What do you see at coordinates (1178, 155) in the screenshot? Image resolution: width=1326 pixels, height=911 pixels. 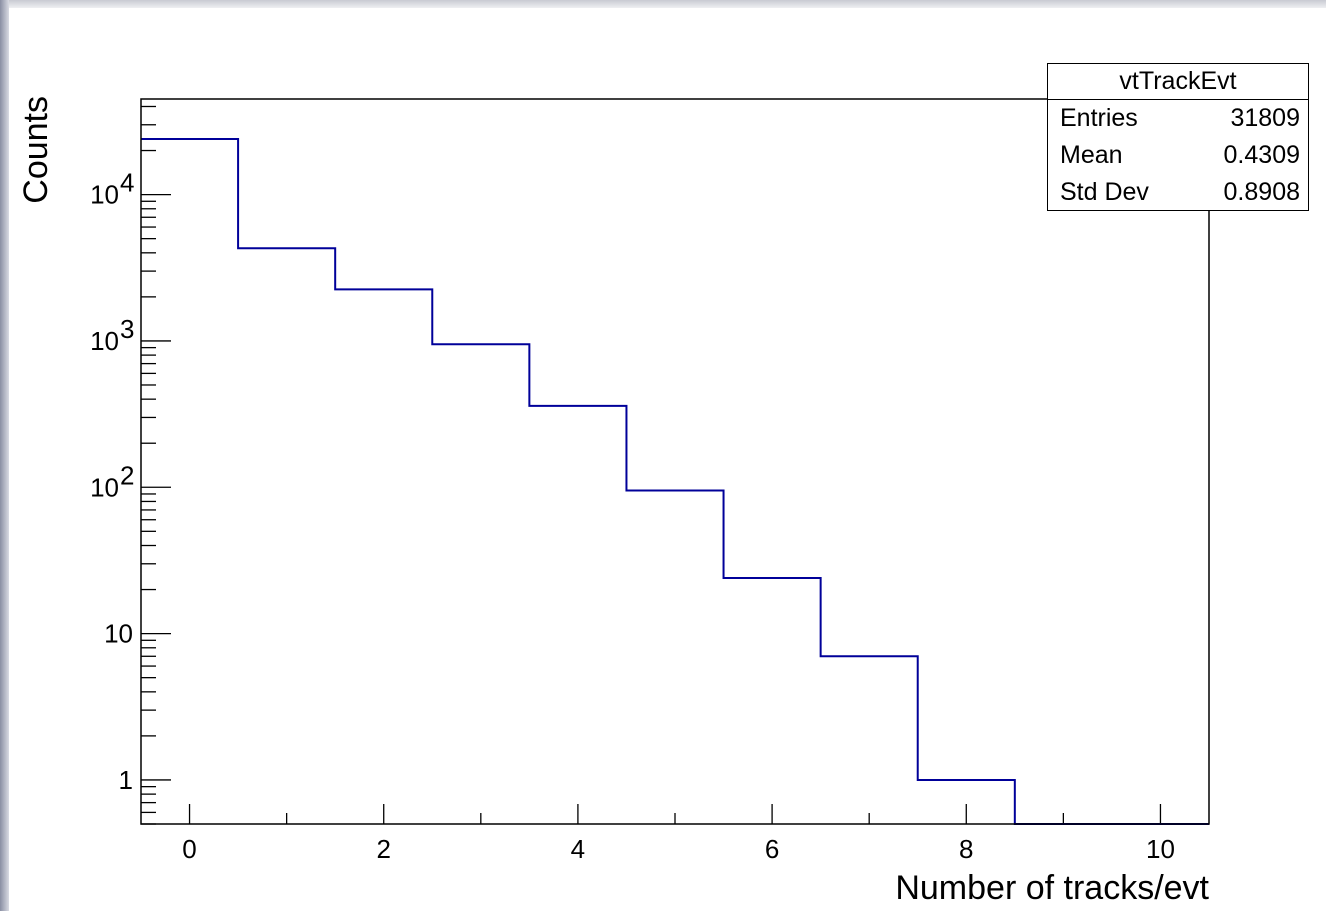 I see `stats-row-mean: Mean 0.4309` at bounding box center [1178, 155].